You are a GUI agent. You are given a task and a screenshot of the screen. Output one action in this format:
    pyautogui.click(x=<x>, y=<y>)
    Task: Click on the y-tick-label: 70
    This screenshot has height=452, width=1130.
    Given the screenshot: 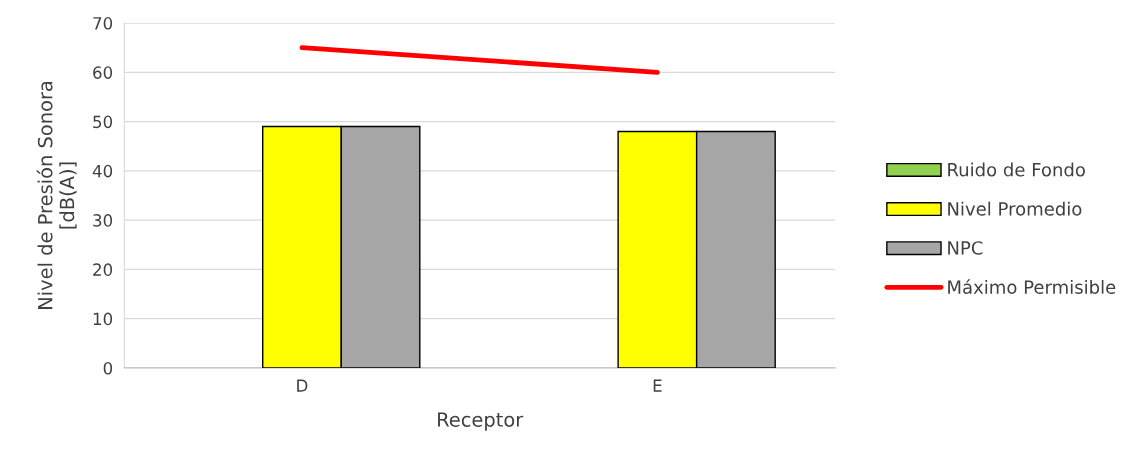 What is the action you would take?
    pyautogui.click(x=103, y=23)
    